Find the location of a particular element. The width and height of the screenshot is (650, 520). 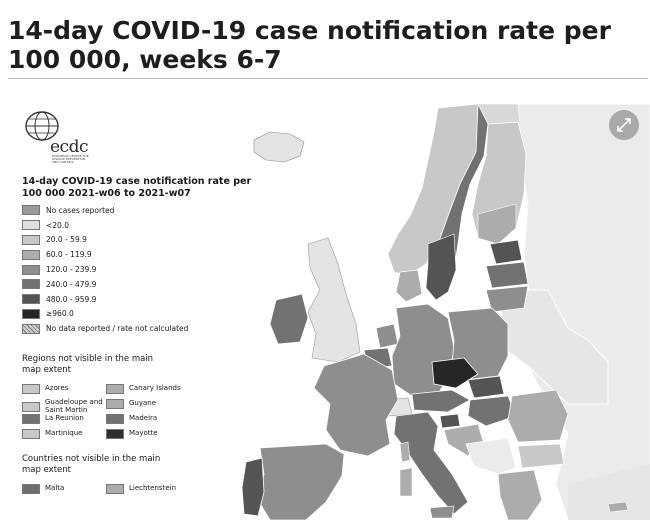

region-legend-item: Mayotte is located at coordinates (132, 434).